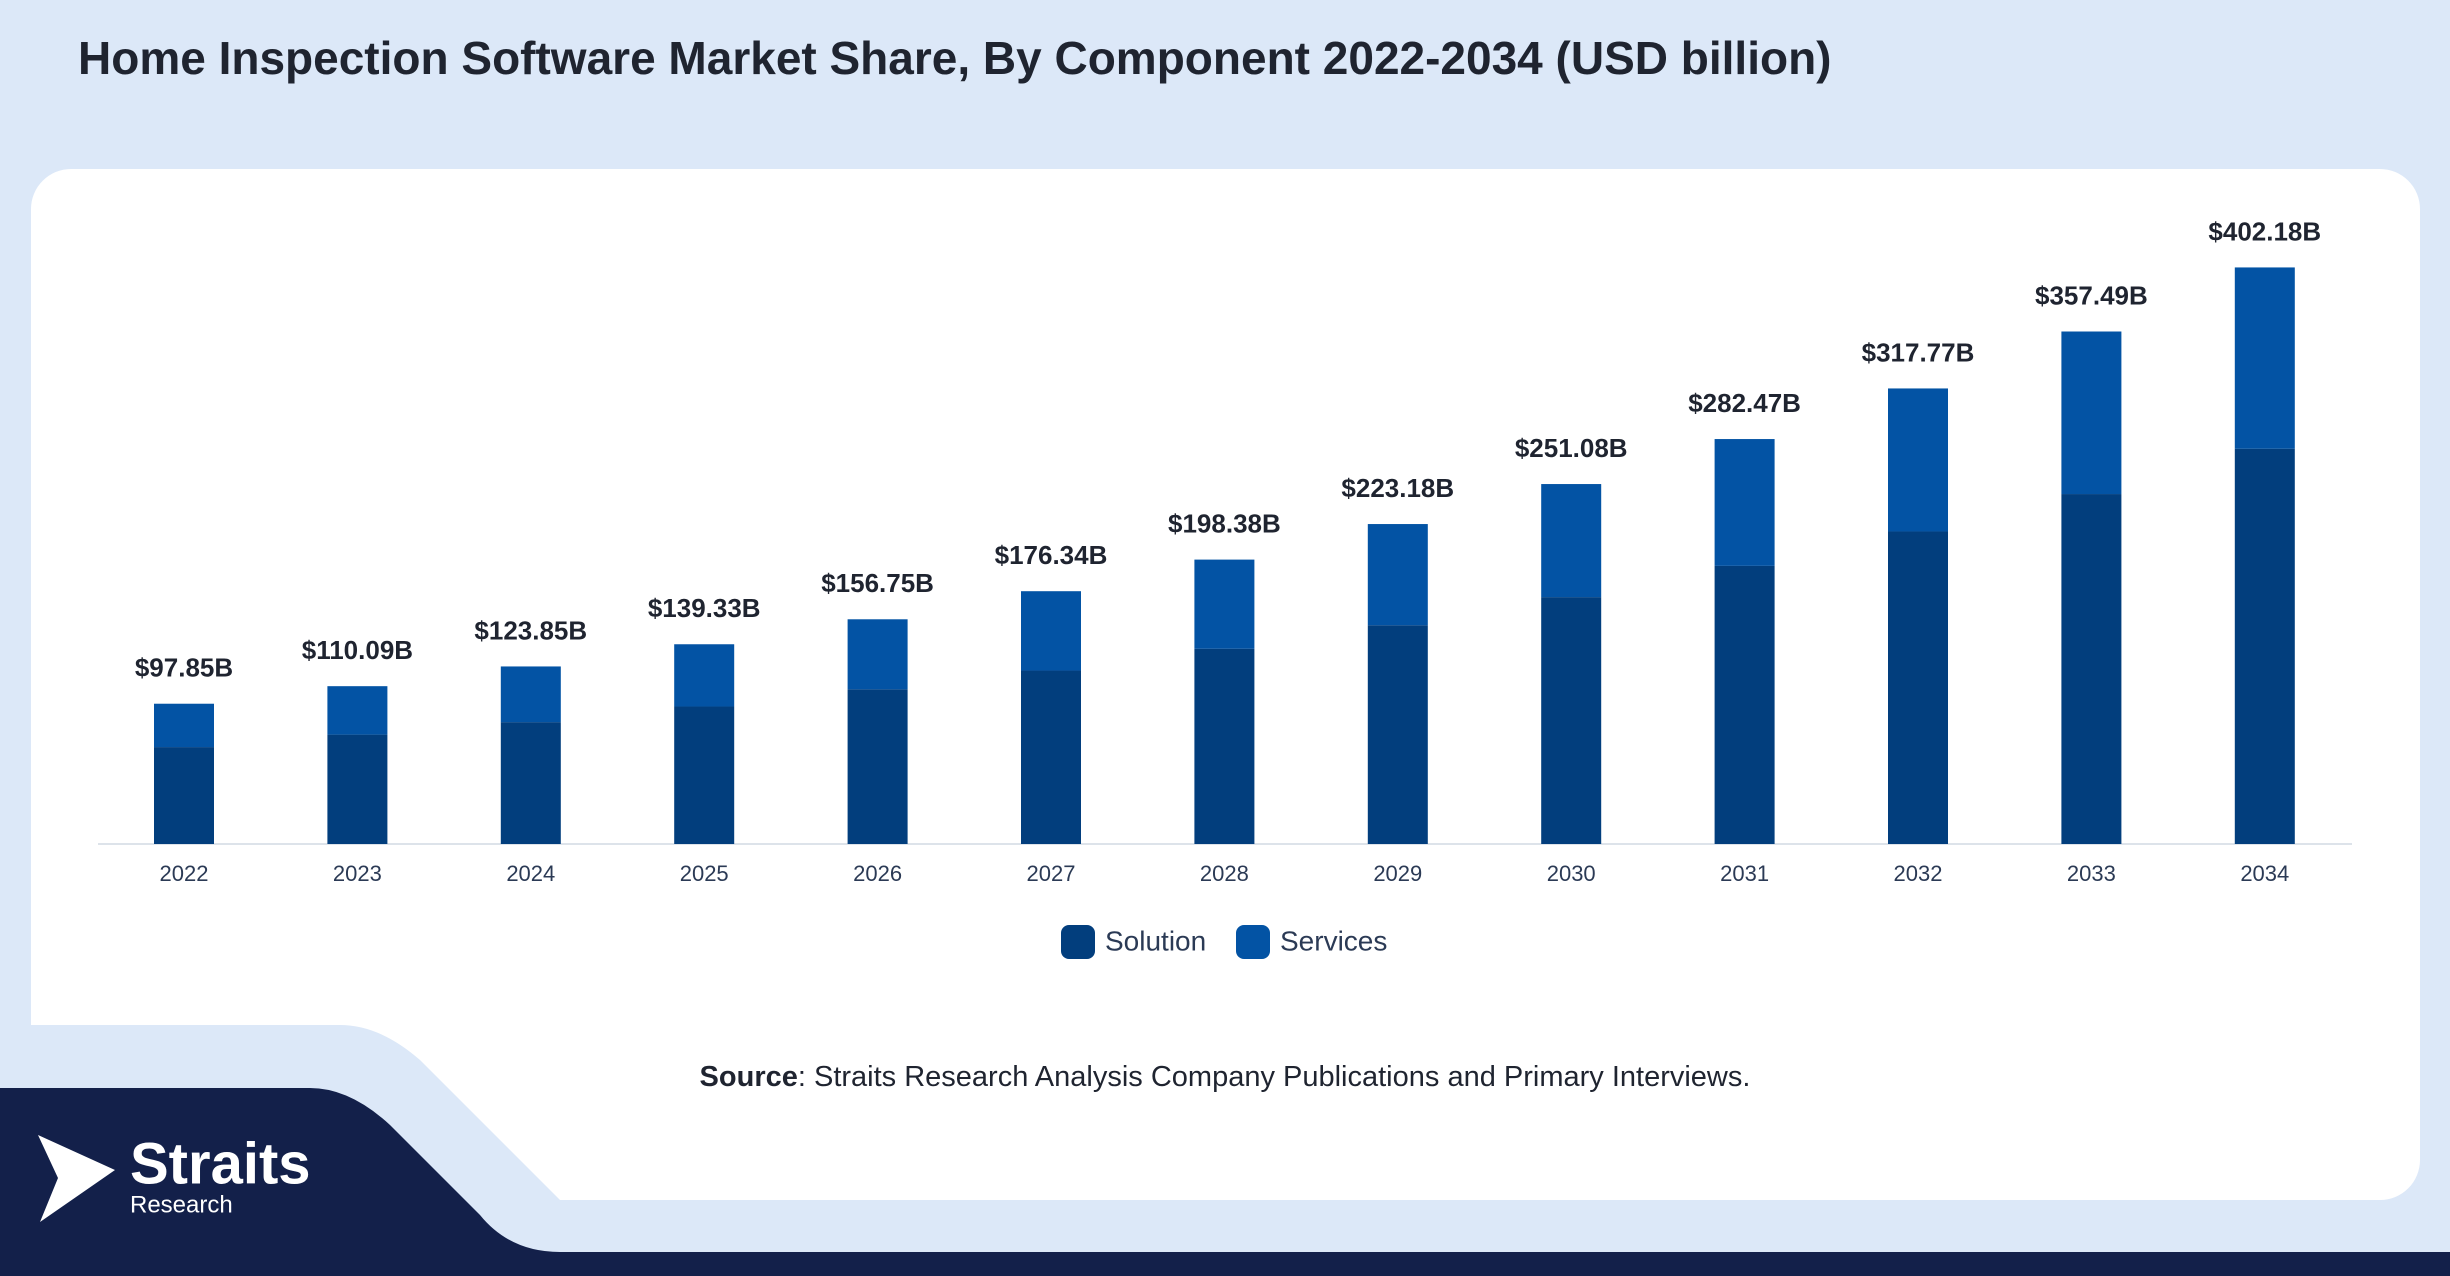 Image resolution: width=2450 pixels, height=1276 pixels. What do you see at coordinates (1225, 1182) in the screenshot?
I see `footer-band` at bounding box center [1225, 1182].